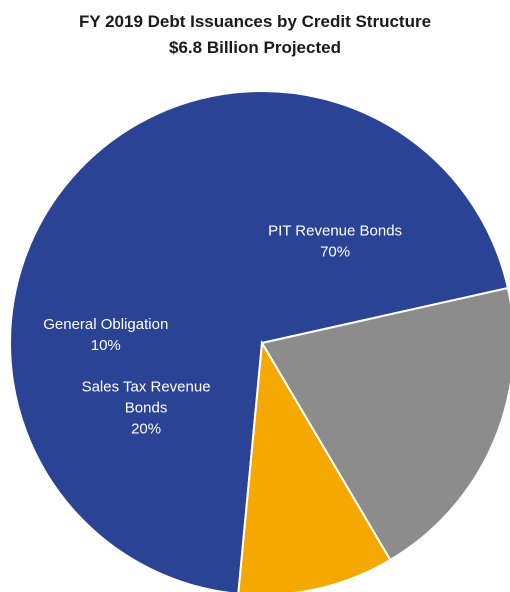 The width and height of the screenshot is (510, 592). What do you see at coordinates (335, 231) in the screenshot?
I see `slice-name-label: PIT Revenue Bonds` at bounding box center [335, 231].